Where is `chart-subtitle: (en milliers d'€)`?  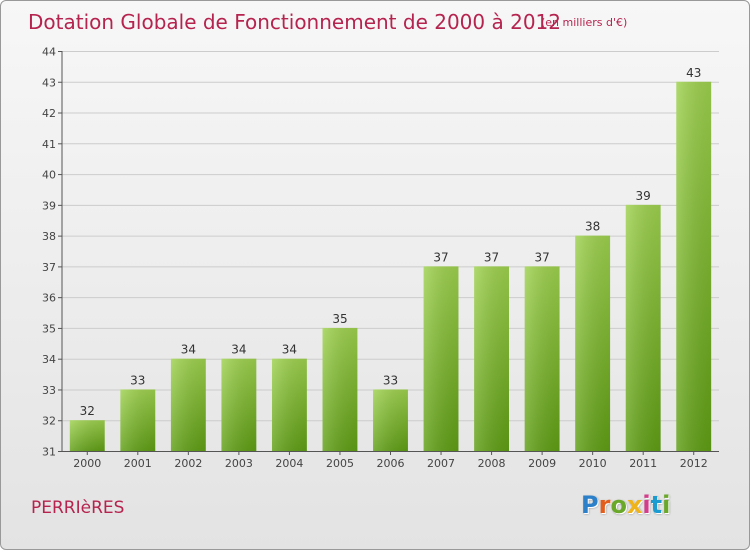 chart-subtitle: (en milliers d'€) is located at coordinates (584, 22).